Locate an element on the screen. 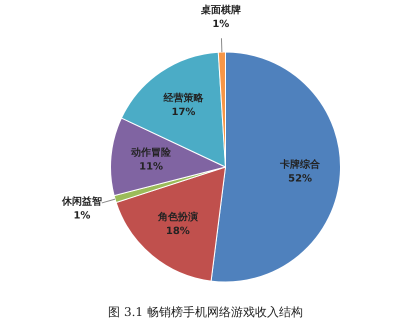 This screenshot has width=411, height=327. slice-label: 休闲益智 is located at coordinates (81, 201).